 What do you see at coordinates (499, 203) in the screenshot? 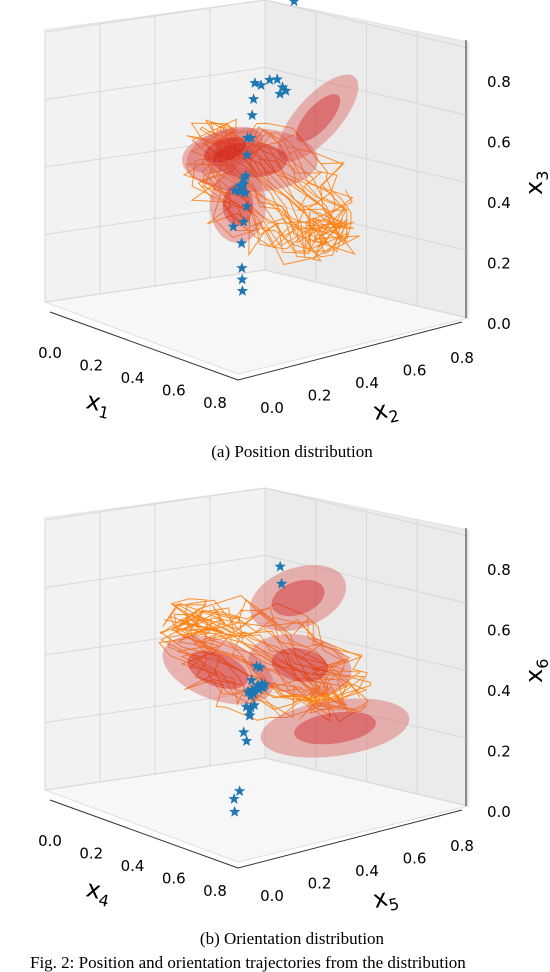
I see `z-tick-label: 0.4` at bounding box center [499, 203].